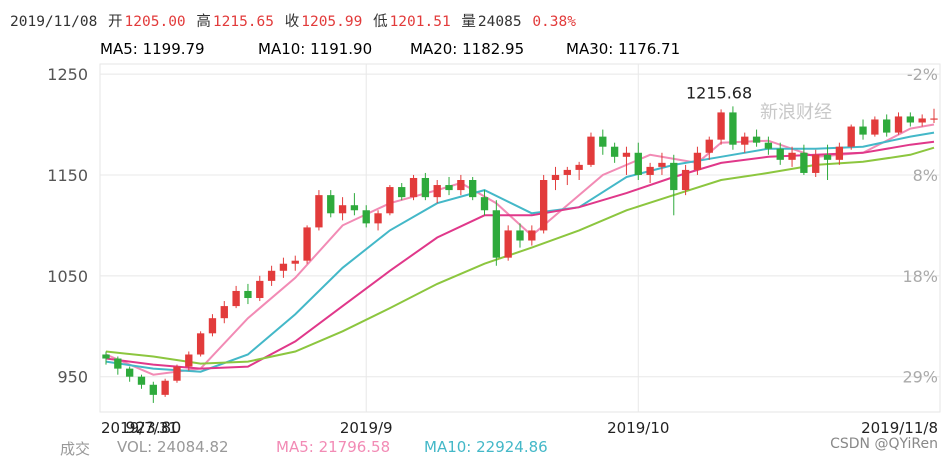 This screenshot has width=952, height=466. What do you see at coordinates (203, 22) in the screenshot?
I see `high-label: 高` at bounding box center [203, 22].